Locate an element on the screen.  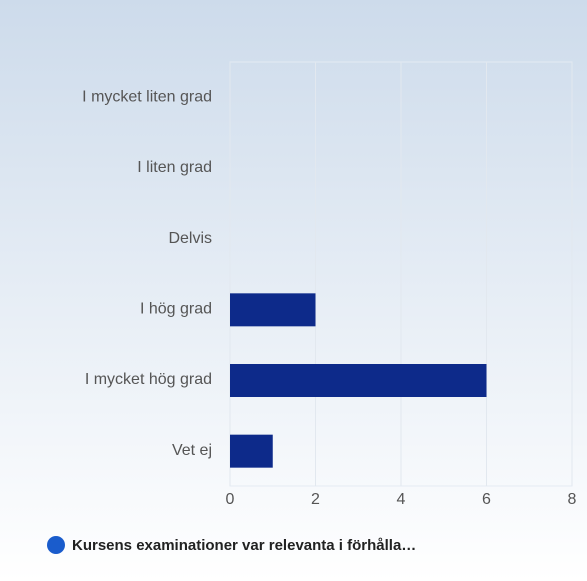
y-tick-label: Delvis is located at coordinates (190, 238).